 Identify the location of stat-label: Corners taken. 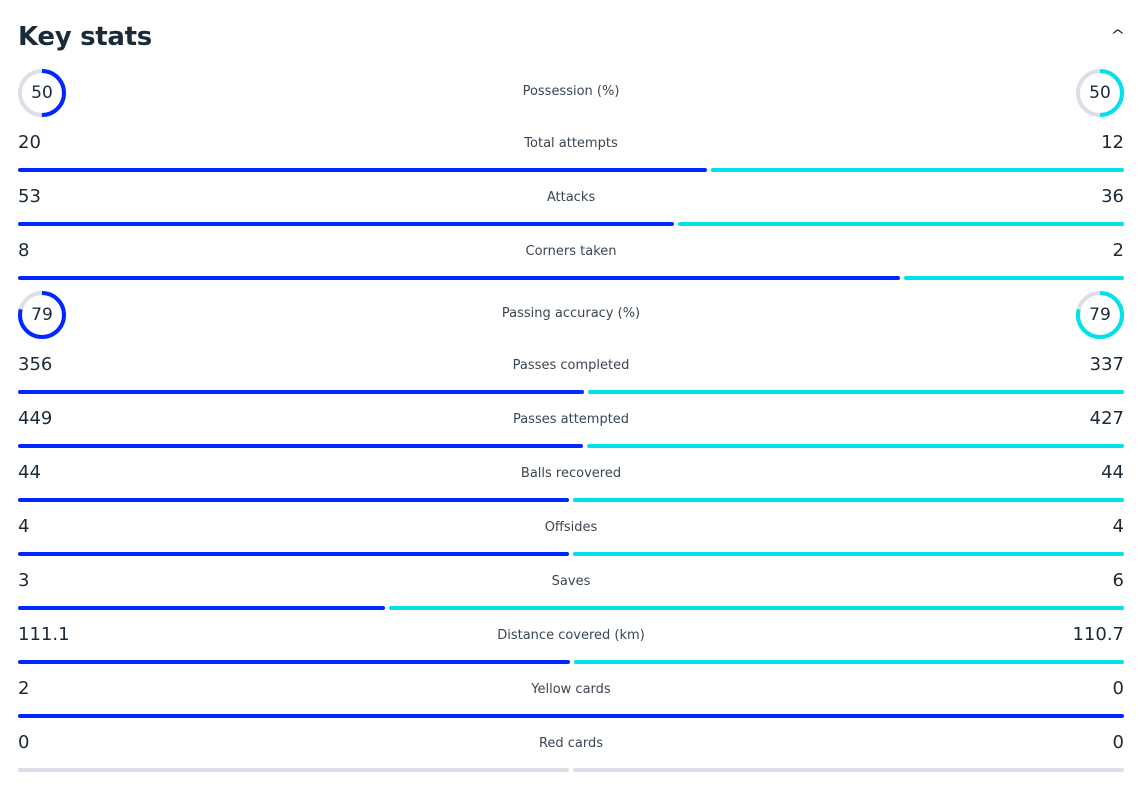
(571, 251).